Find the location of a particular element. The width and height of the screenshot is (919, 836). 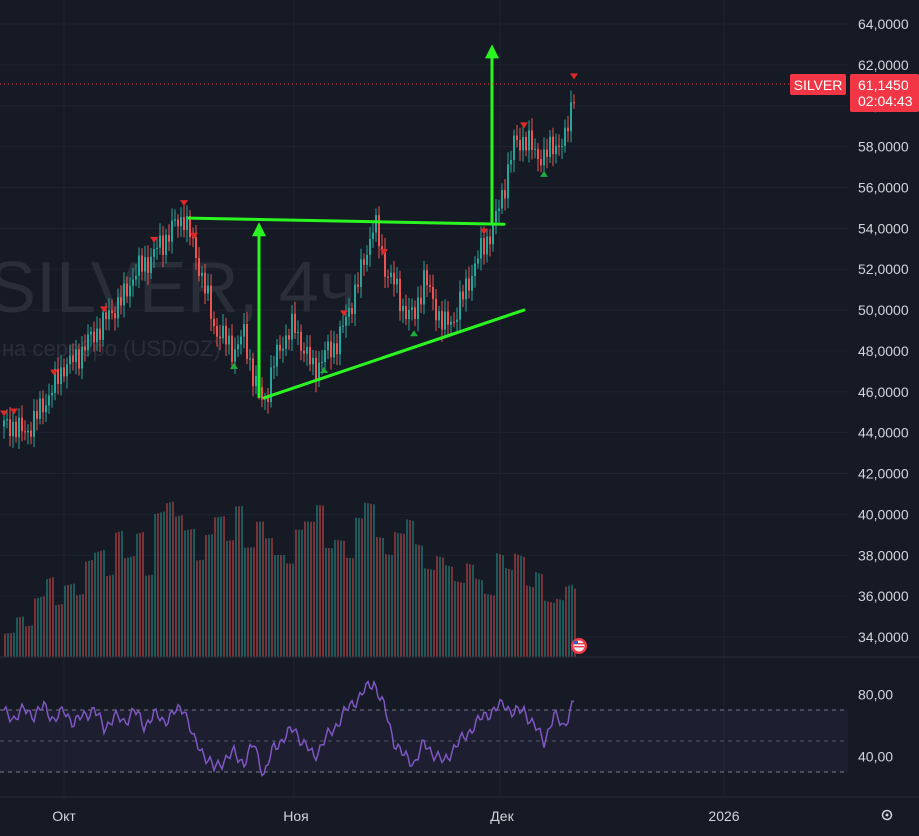

price-tick-label: 62,0000 is located at coordinates (883, 65).